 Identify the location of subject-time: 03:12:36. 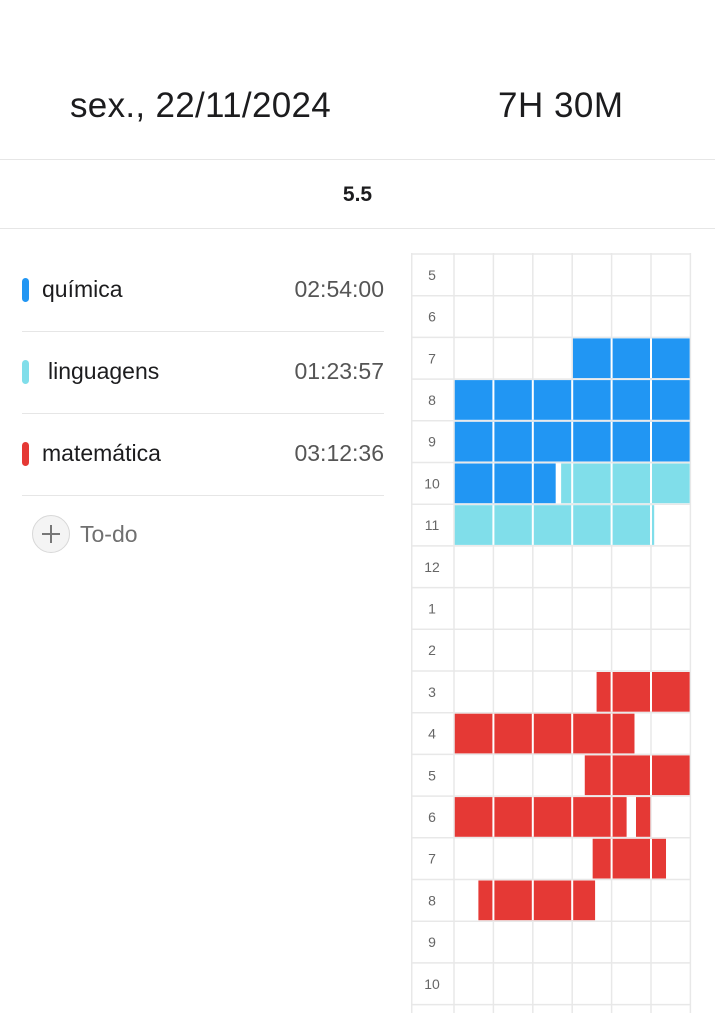
(339, 453).